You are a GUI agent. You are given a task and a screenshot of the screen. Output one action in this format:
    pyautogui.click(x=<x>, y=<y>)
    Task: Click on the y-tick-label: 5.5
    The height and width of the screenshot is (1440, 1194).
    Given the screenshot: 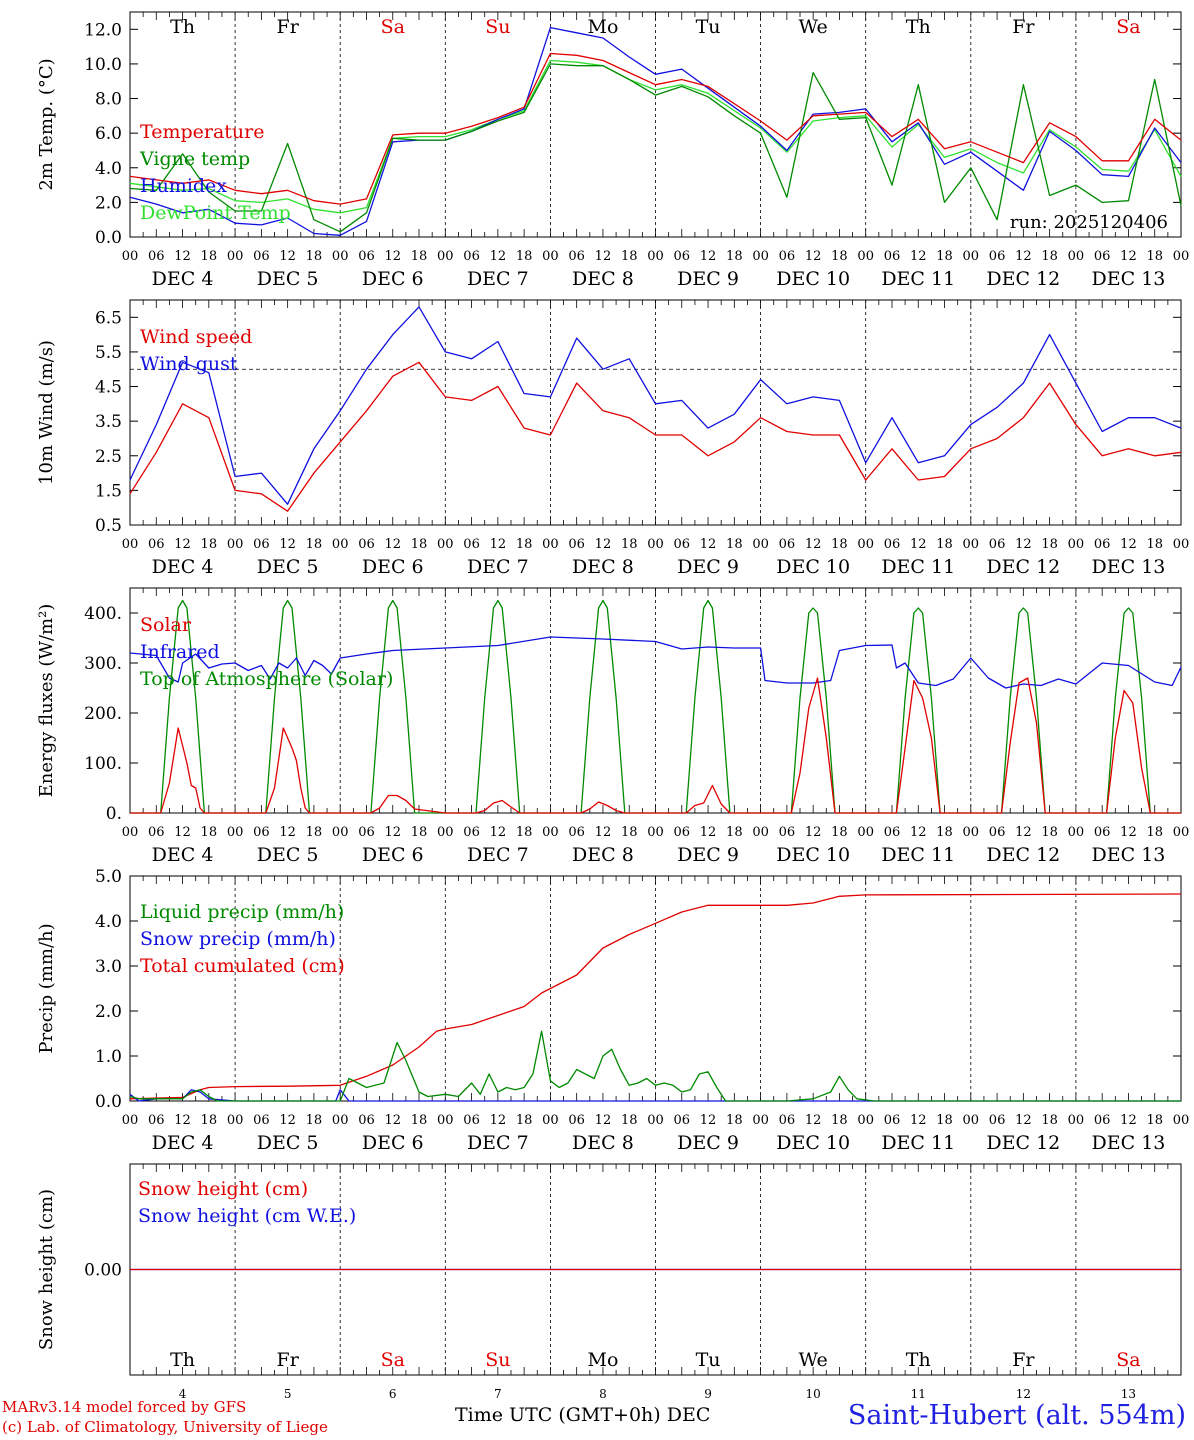 What is the action you would take?
    pyautogui.click(x=108, y=353)
    